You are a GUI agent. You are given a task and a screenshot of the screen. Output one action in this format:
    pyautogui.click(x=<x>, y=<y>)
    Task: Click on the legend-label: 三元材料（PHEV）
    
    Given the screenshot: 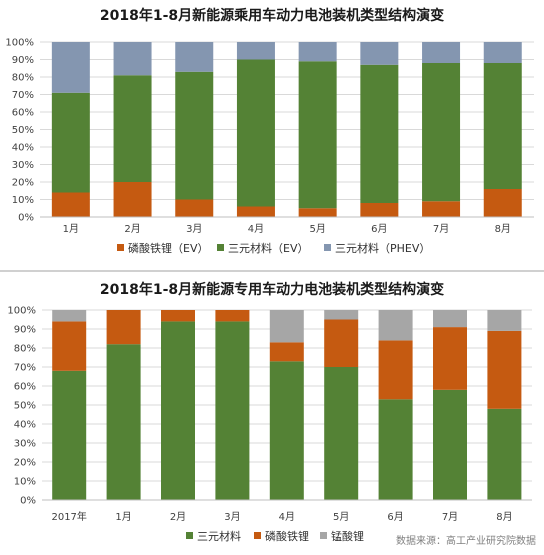 What is the action you would take?
    pyautogui.click(x=382, y=248)
    